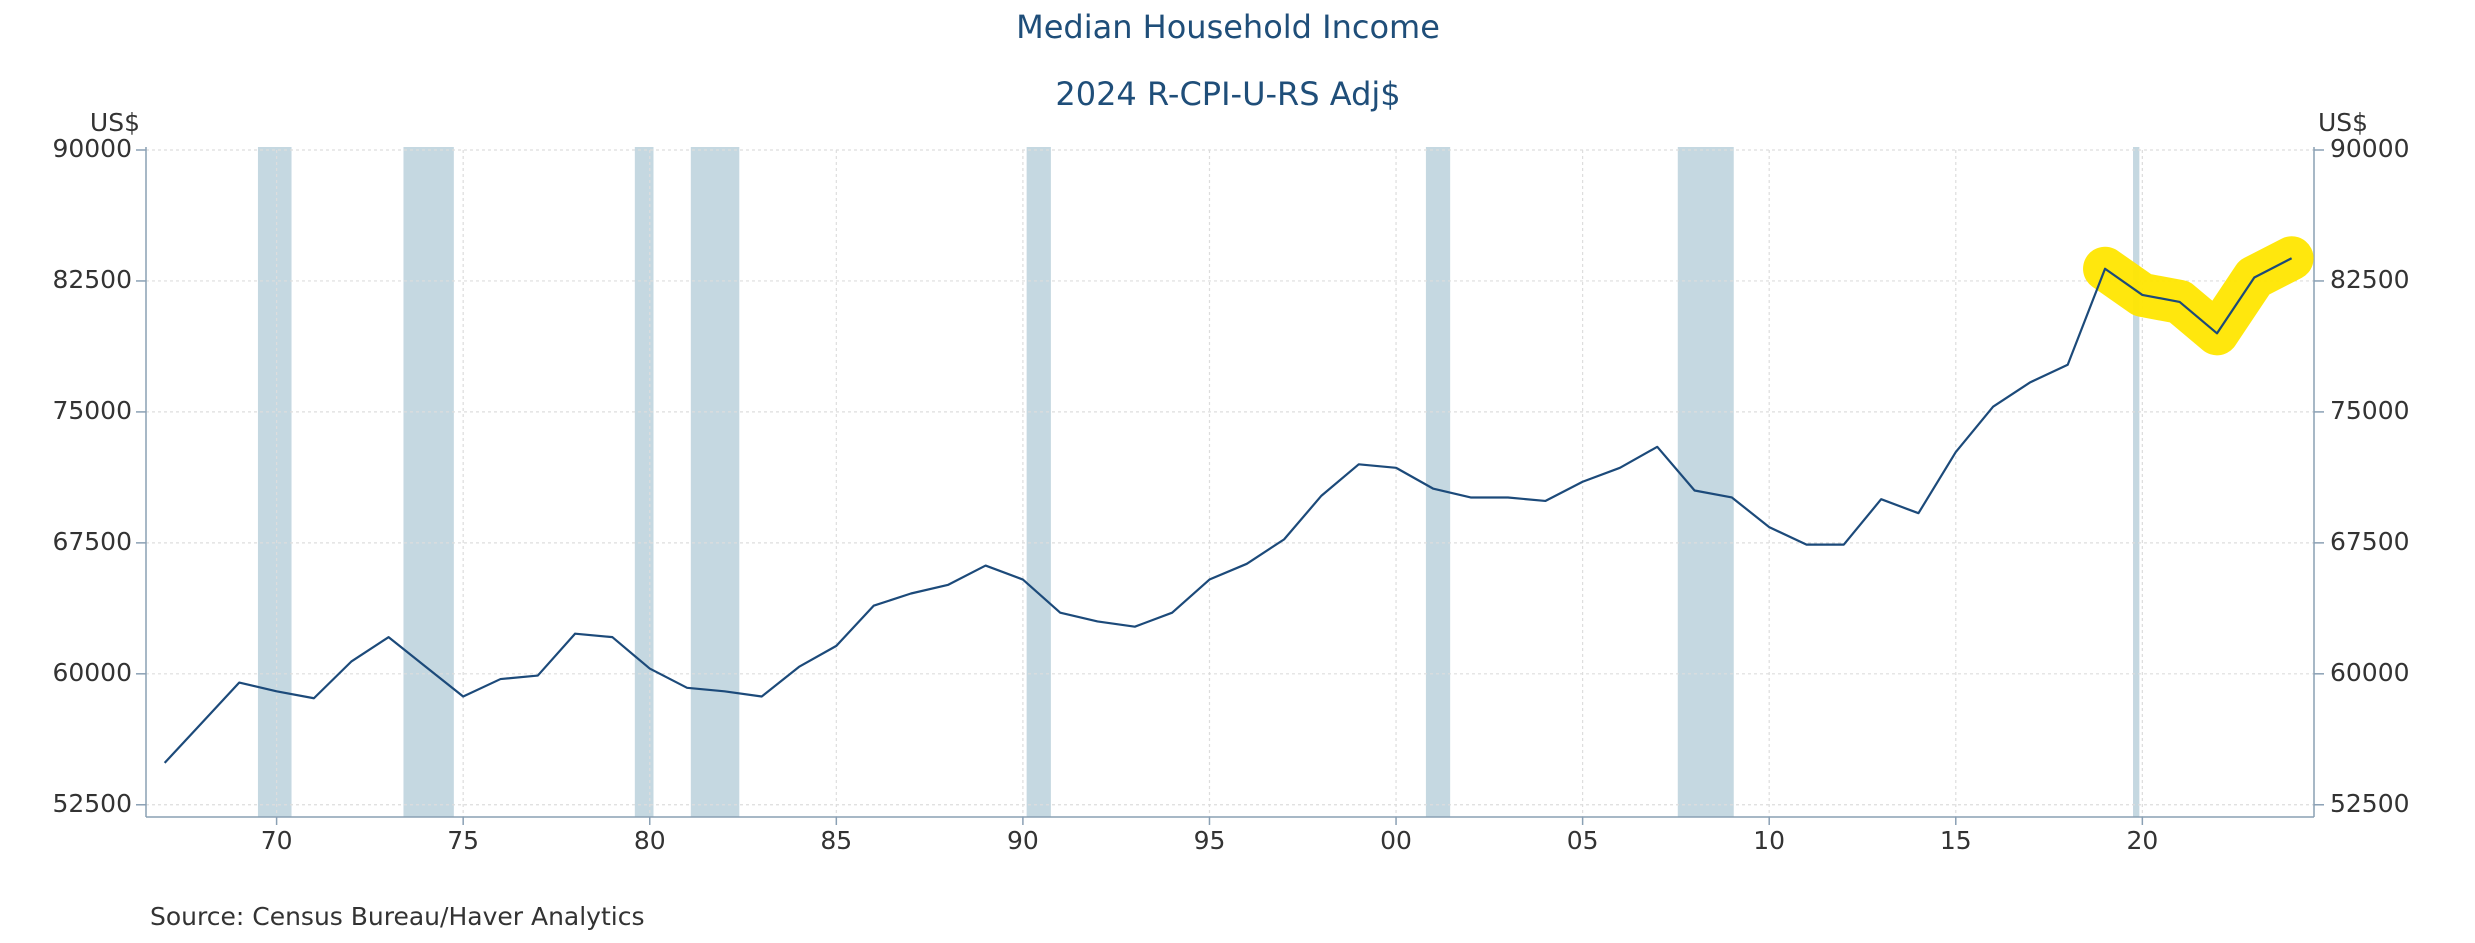 This screenshot has width=2475, height=943. I want to click on chart-title: Median Household Income, so click(1228, 27).